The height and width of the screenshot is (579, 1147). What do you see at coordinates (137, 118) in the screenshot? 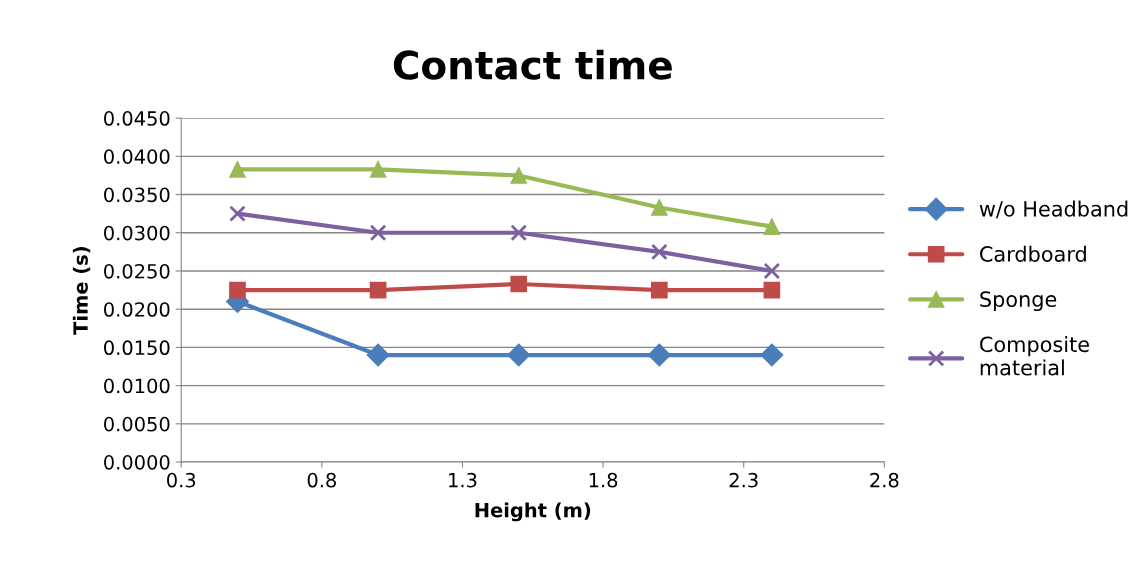
I see `y-tick-label: 0.0450` at bounding box center [137, 118].